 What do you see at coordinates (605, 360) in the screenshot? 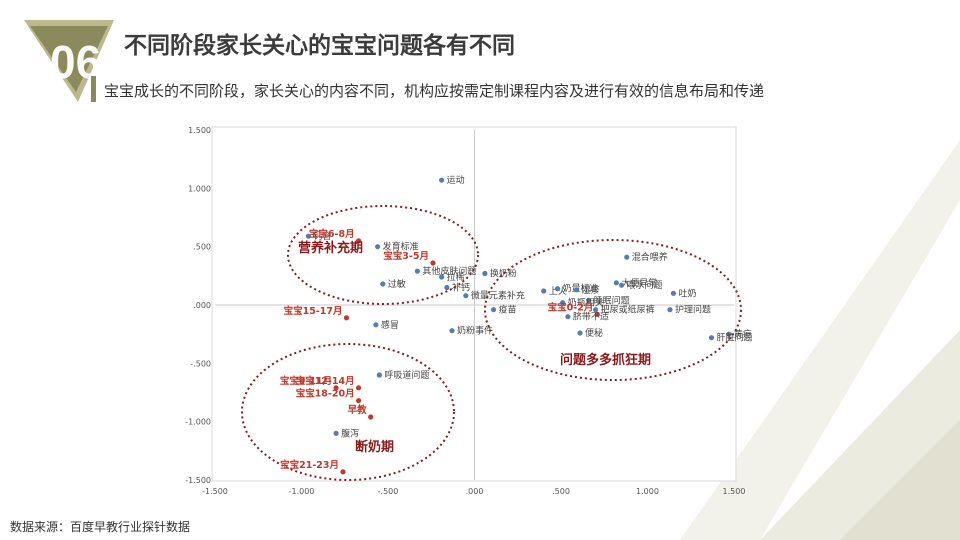
I see `cluster-label-chaos: 问题多多抓狂期` at bounding box center [605, 360].